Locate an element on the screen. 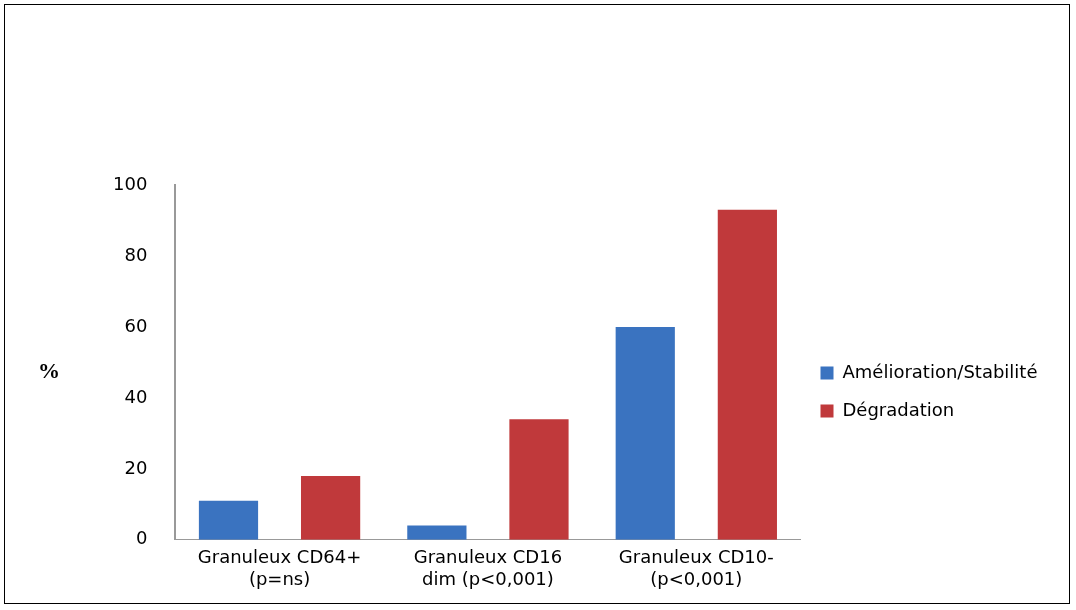 The height and width of the screenshot is (610, 1076). y-tick-label: 100 is located at coordinates (130, 183).